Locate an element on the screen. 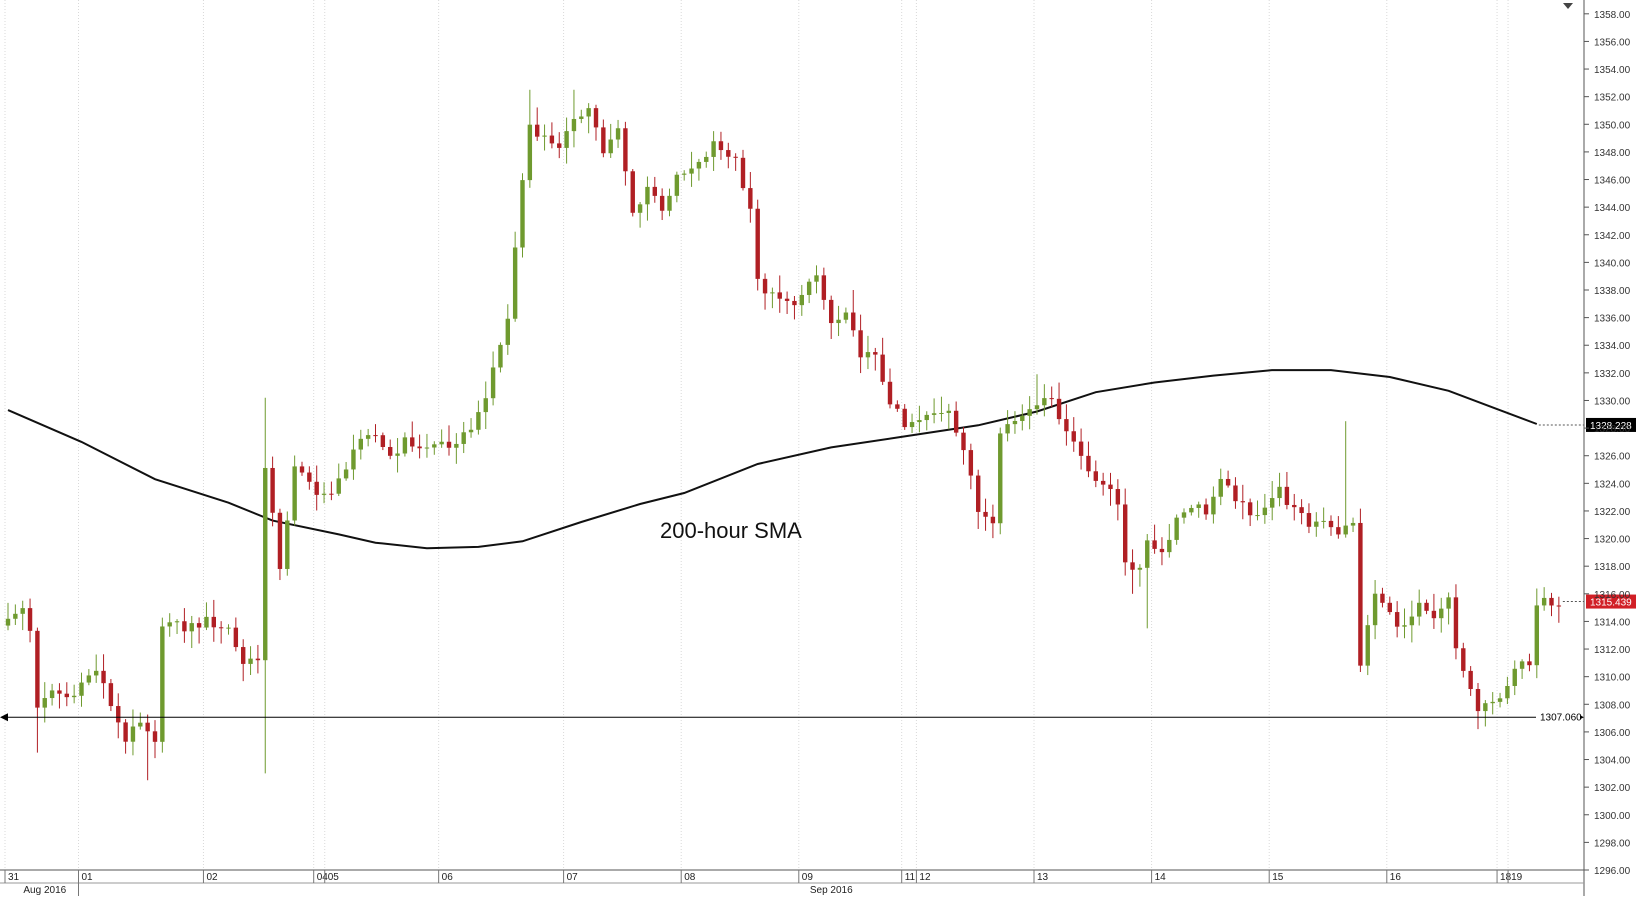 This screenshot has width=1651, height=901. price-tick-label: 1332.00 is located at coordinates (1612, 374).